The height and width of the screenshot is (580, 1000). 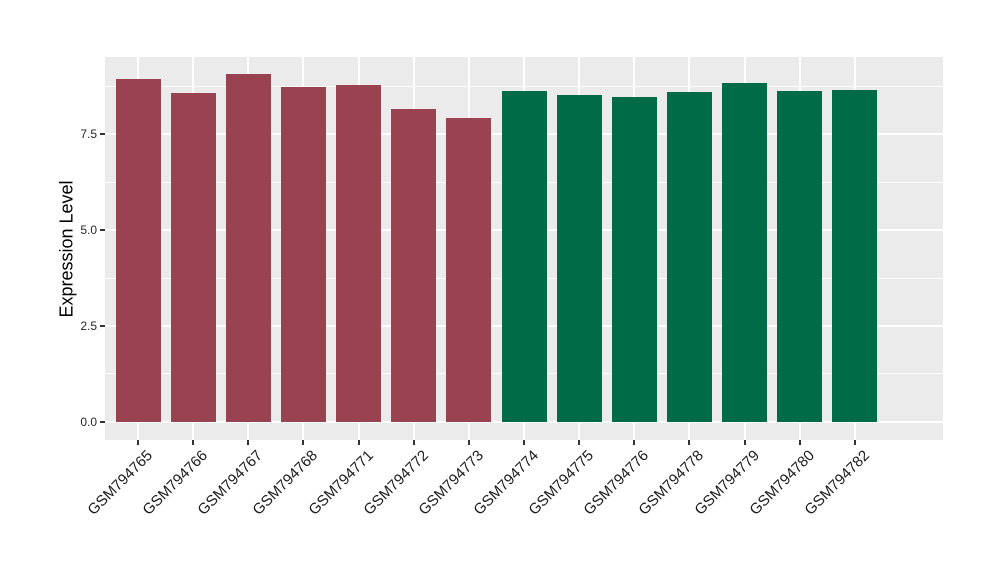 I want to click on bar-GSM794768, so click(x=303, y=254).